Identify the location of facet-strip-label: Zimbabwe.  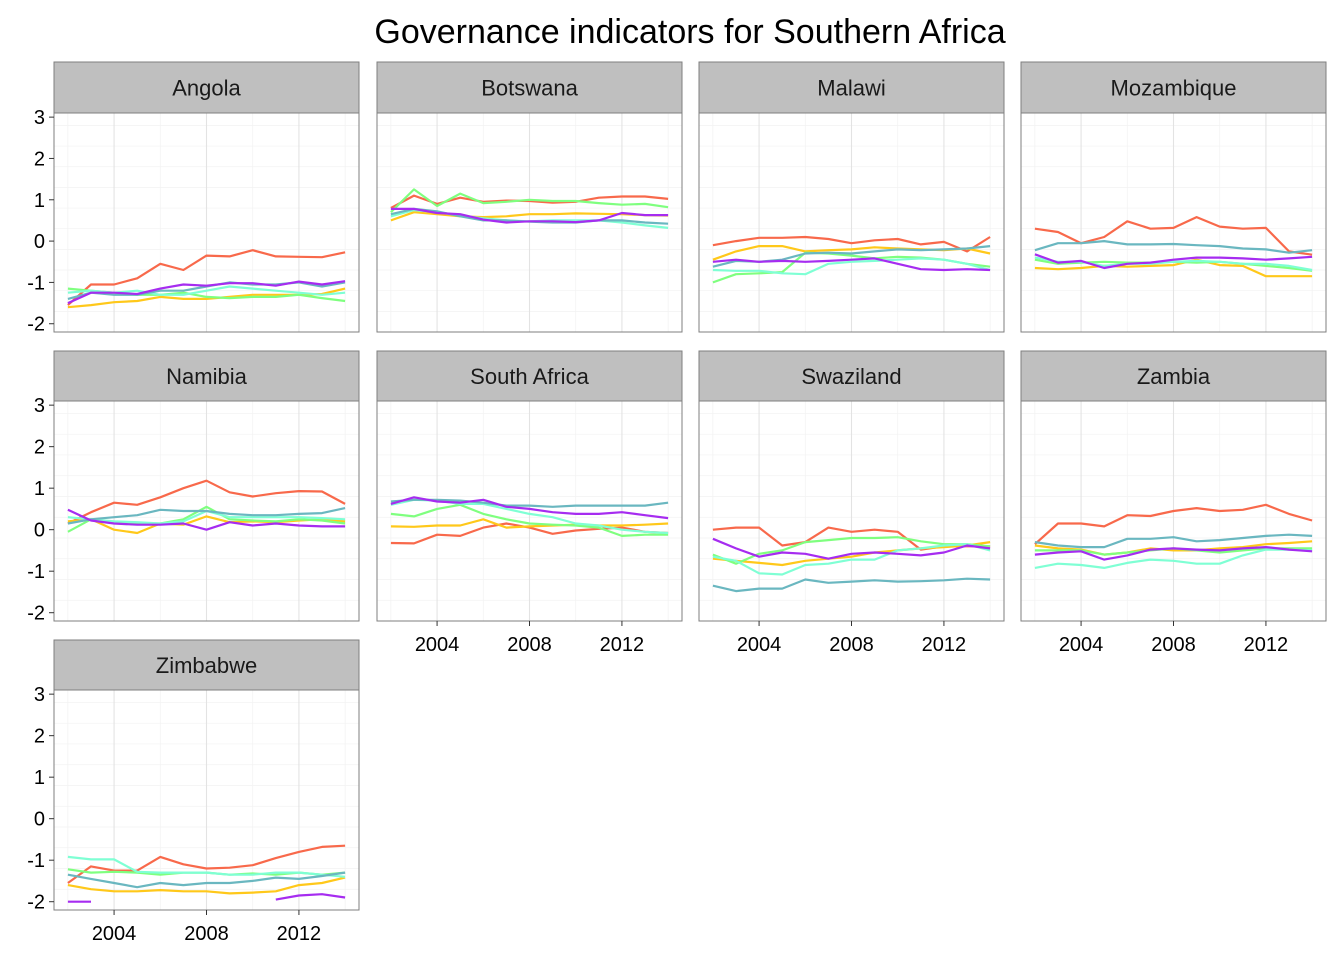
(206, 665).